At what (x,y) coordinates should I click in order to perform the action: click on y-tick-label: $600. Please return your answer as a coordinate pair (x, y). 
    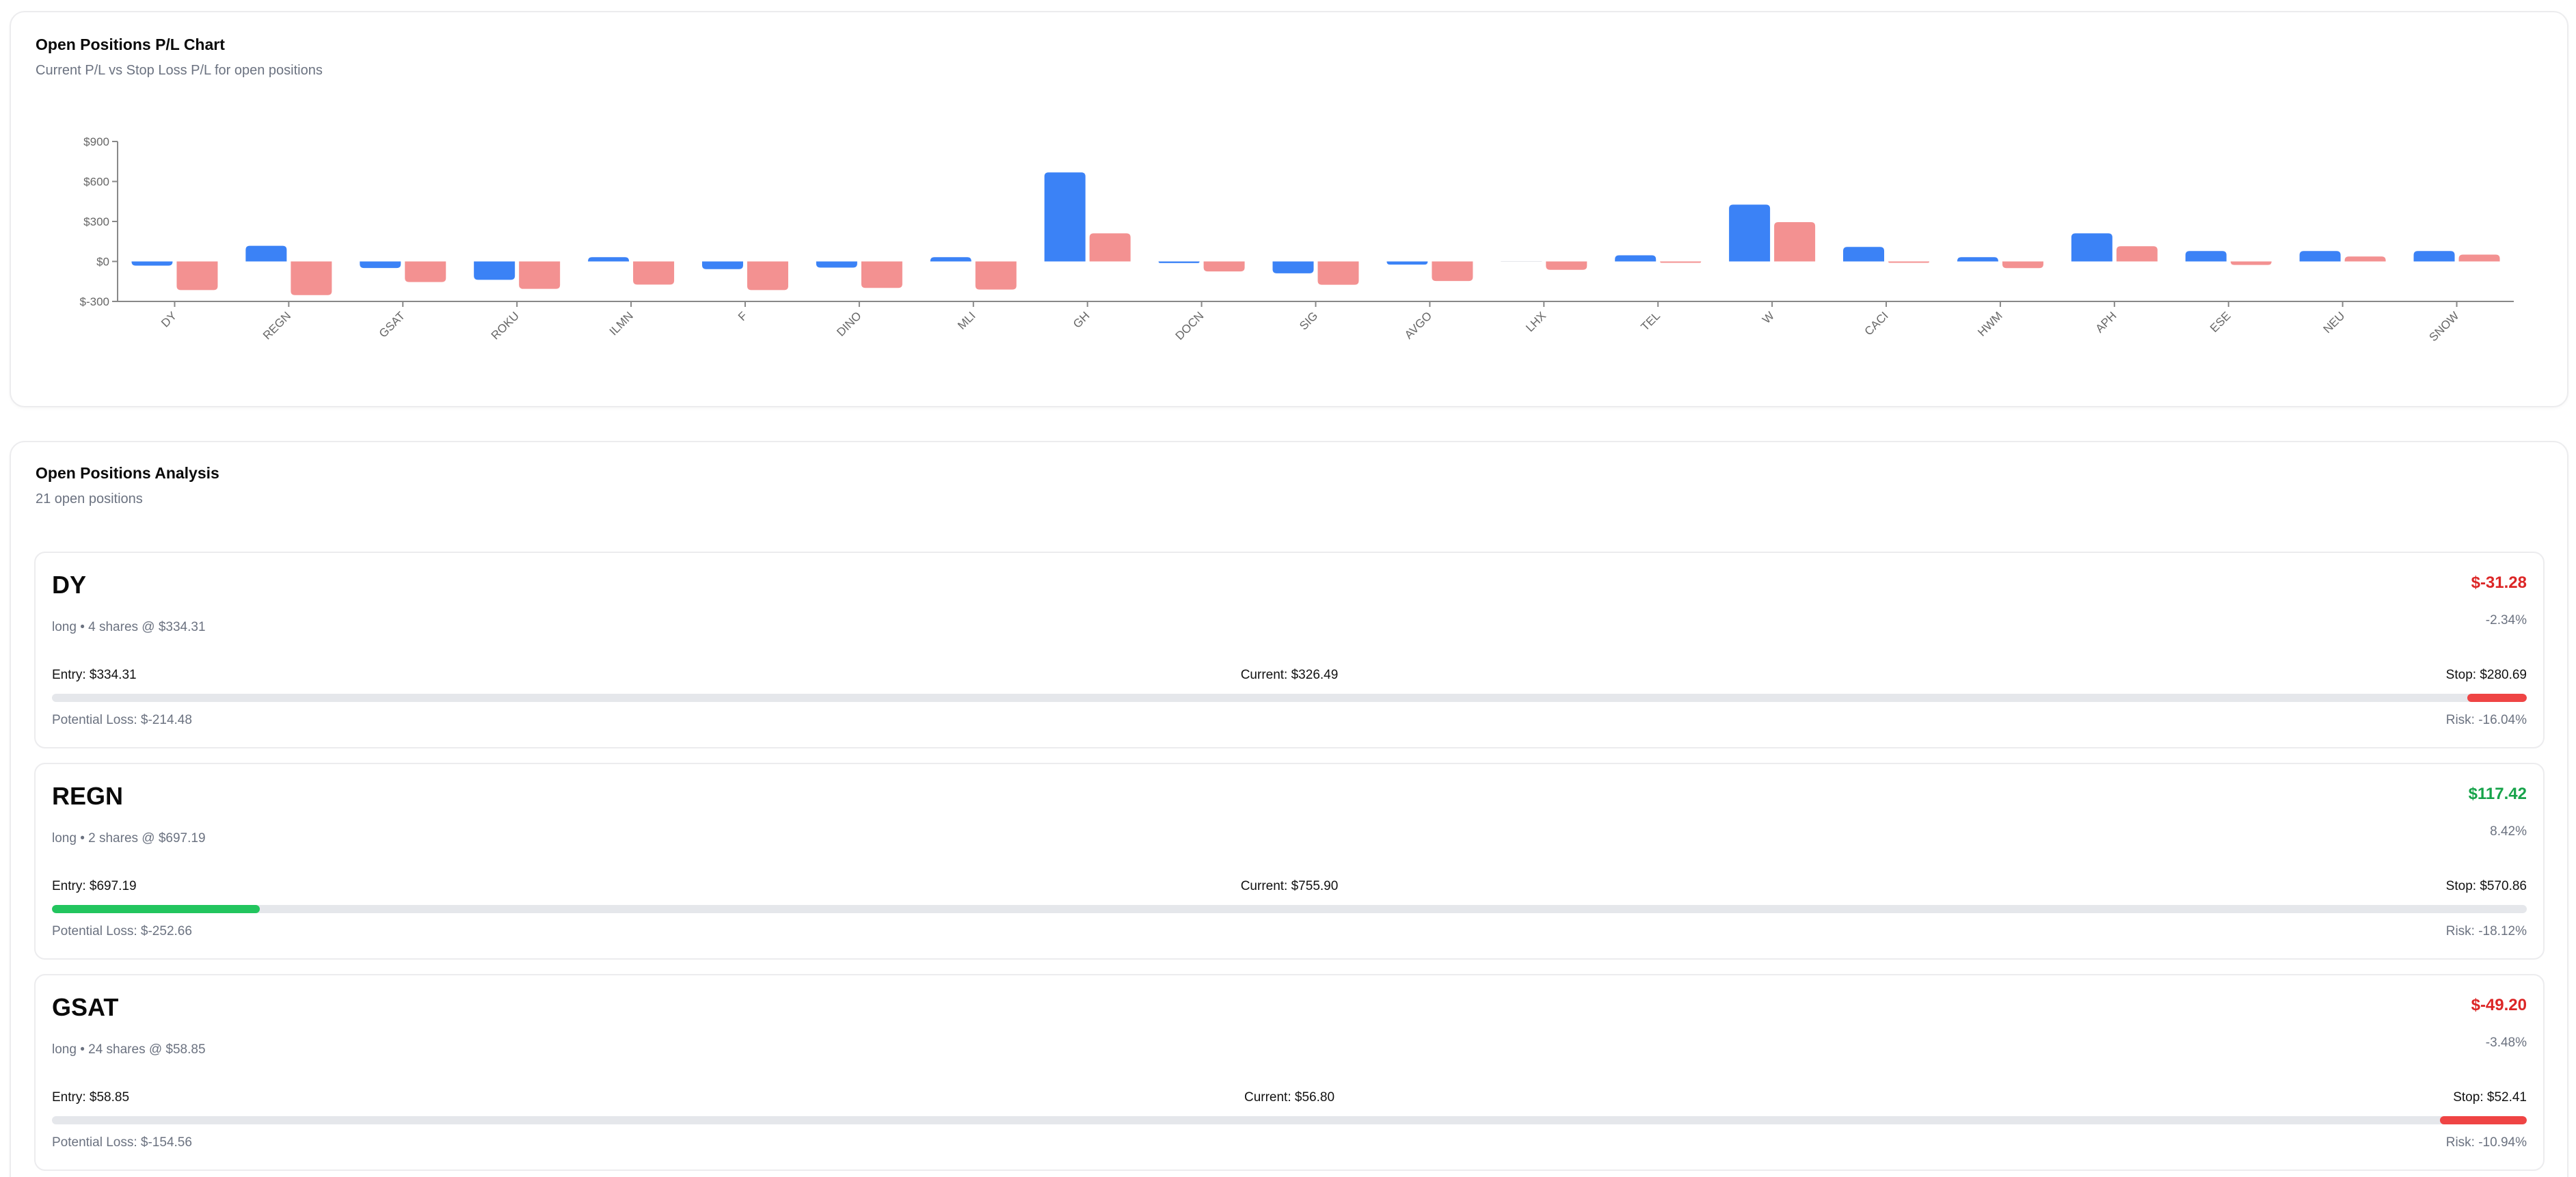
    Looking at the image, I should click on (96, 182).